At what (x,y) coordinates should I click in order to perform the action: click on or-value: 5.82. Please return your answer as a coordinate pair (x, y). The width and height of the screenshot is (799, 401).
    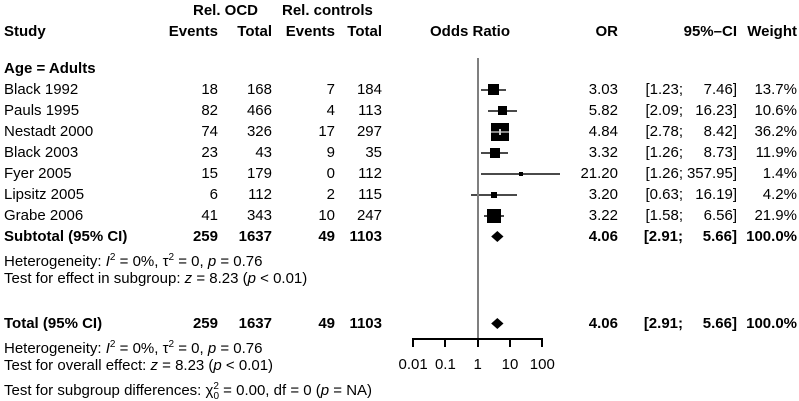
    Looking at the image, I should click on (603, 110).